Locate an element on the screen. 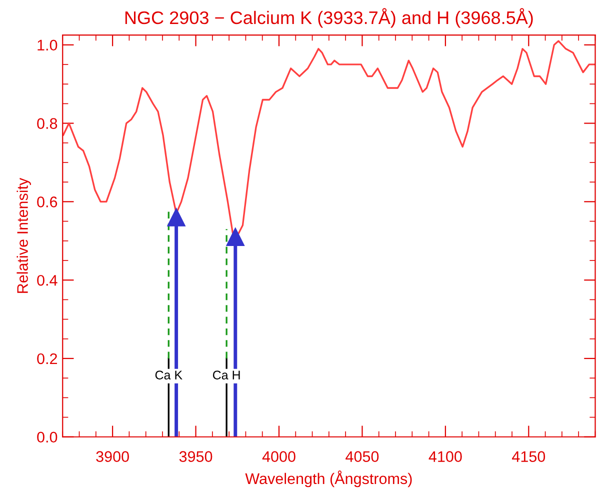  x-axis-title: Wavelength (Ångstroms) is located at coordinates (328, 479).